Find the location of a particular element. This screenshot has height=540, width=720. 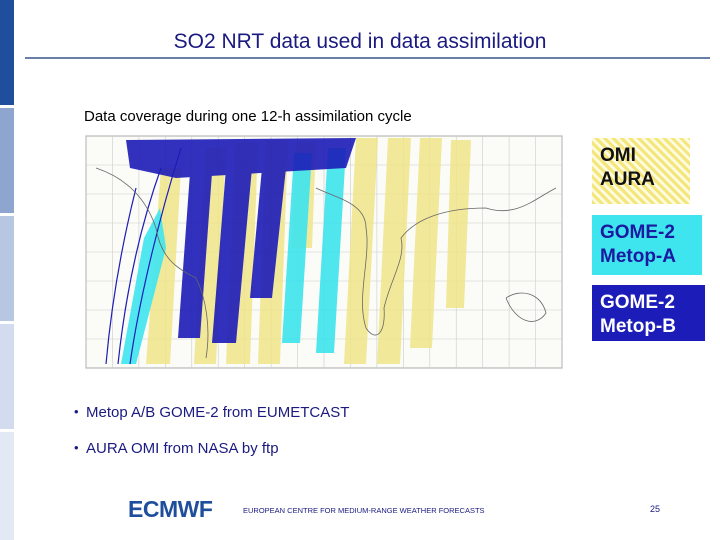

title-rule is located at coordinates (367, 58).